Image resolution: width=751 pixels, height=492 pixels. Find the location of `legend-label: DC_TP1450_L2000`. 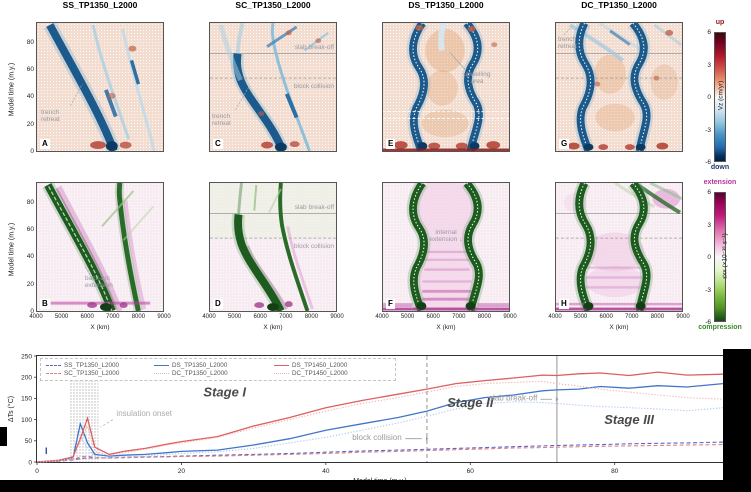

legend-label: DC_TP1450_L2000 is located at coordinates (320, 373).